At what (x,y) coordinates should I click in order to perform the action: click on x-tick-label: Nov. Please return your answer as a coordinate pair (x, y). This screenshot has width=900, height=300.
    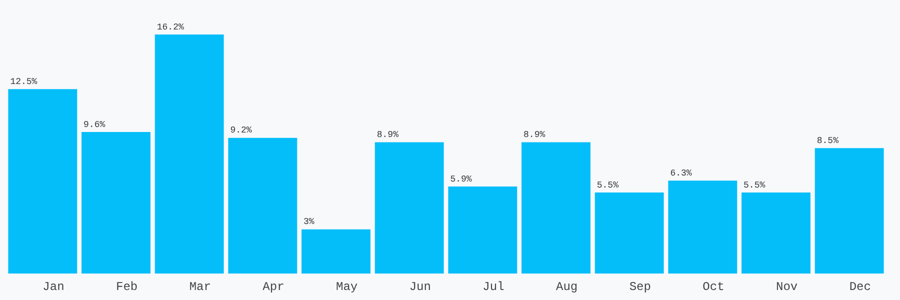
    Looking at the image, I should click on (787, 287).